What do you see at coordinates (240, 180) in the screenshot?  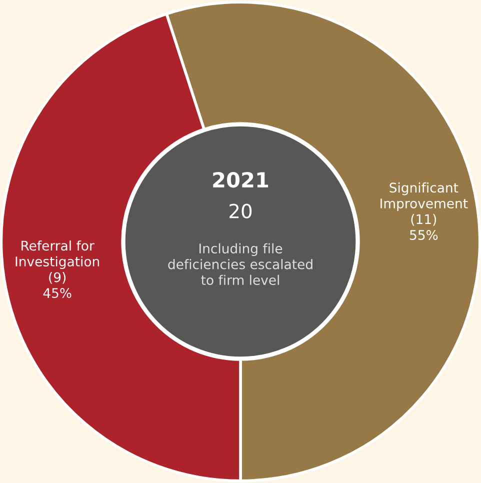 I see `text: 2021` at bounding box center [240, 180].